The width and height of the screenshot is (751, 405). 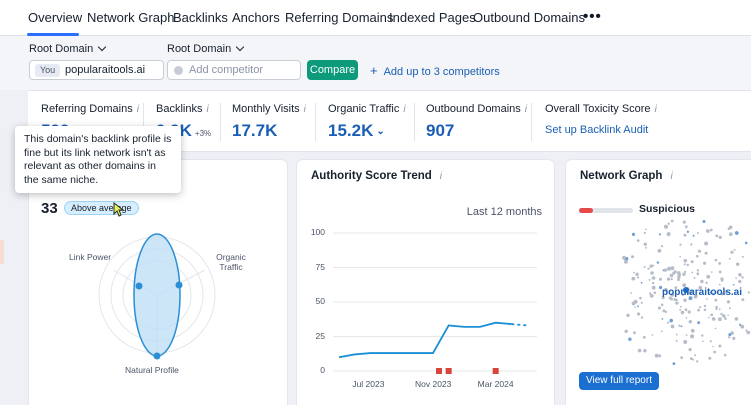 I want to click on y-tick-label: 75, so click(x=320, y=266).